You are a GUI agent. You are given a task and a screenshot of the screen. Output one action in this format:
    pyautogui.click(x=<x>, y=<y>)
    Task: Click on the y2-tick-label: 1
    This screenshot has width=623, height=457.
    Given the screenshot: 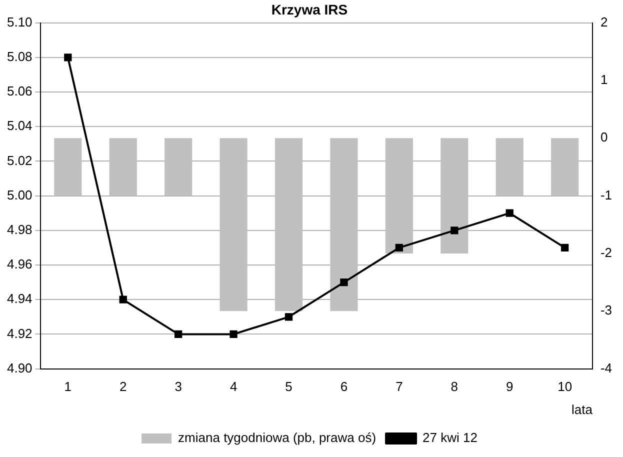 What is the action you would take?
    pyautogui.click(x=604, y=80)
    